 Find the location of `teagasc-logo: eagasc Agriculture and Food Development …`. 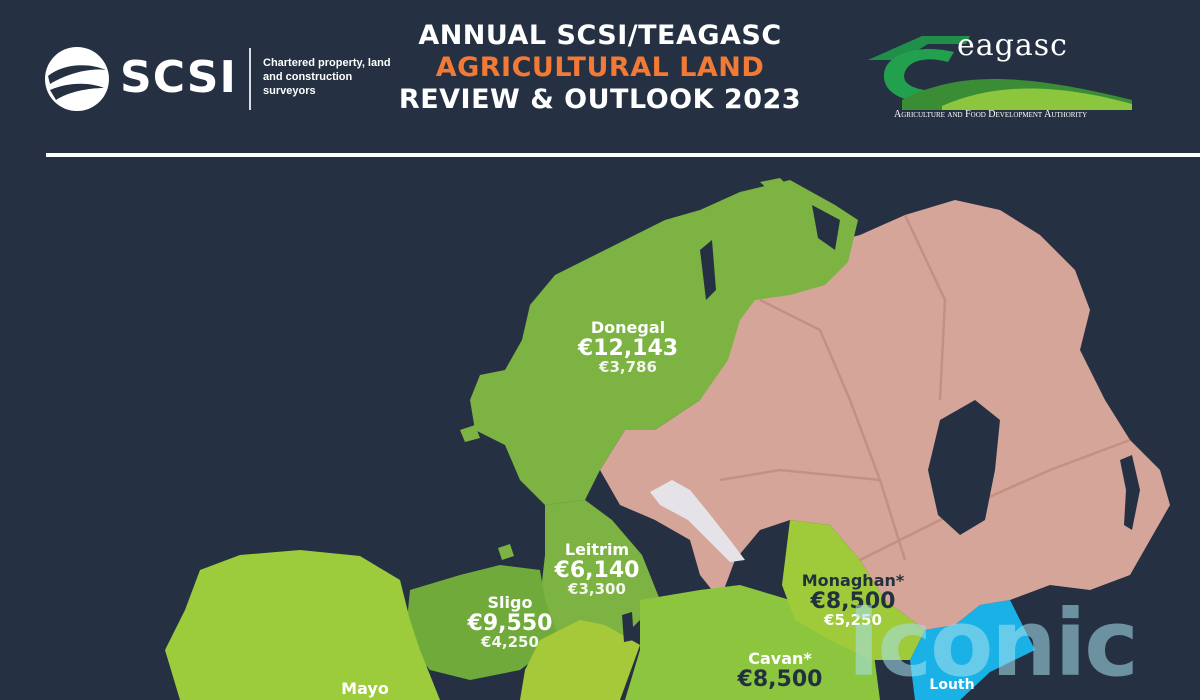

teagasc-logo: eagasc Agriculture and Food Development … is located at coordinates (1002, 79).